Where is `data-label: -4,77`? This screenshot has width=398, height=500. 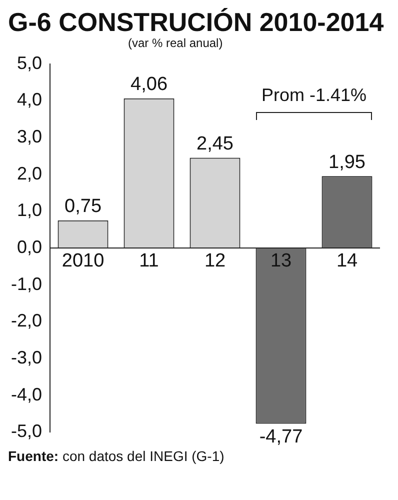 data-label: -4,77 is located at coordinates (281, 437).